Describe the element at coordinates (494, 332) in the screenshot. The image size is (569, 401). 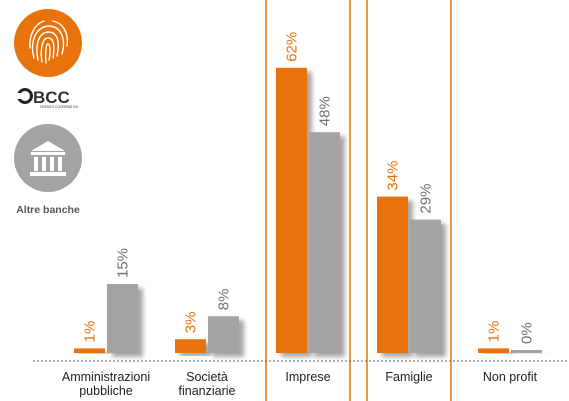
I see `value-label-bcc-non-profit: 1%` at that location.